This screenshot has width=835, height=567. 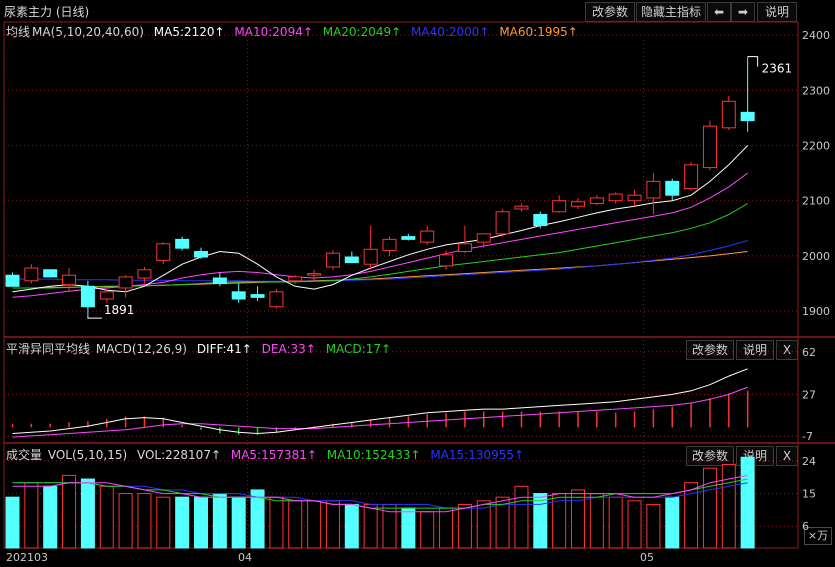 What do you see at coordinates (273, 32) in the screenshot?
I see `legend-ma10: MA10:2094↑` at bounding box center [273, 32].